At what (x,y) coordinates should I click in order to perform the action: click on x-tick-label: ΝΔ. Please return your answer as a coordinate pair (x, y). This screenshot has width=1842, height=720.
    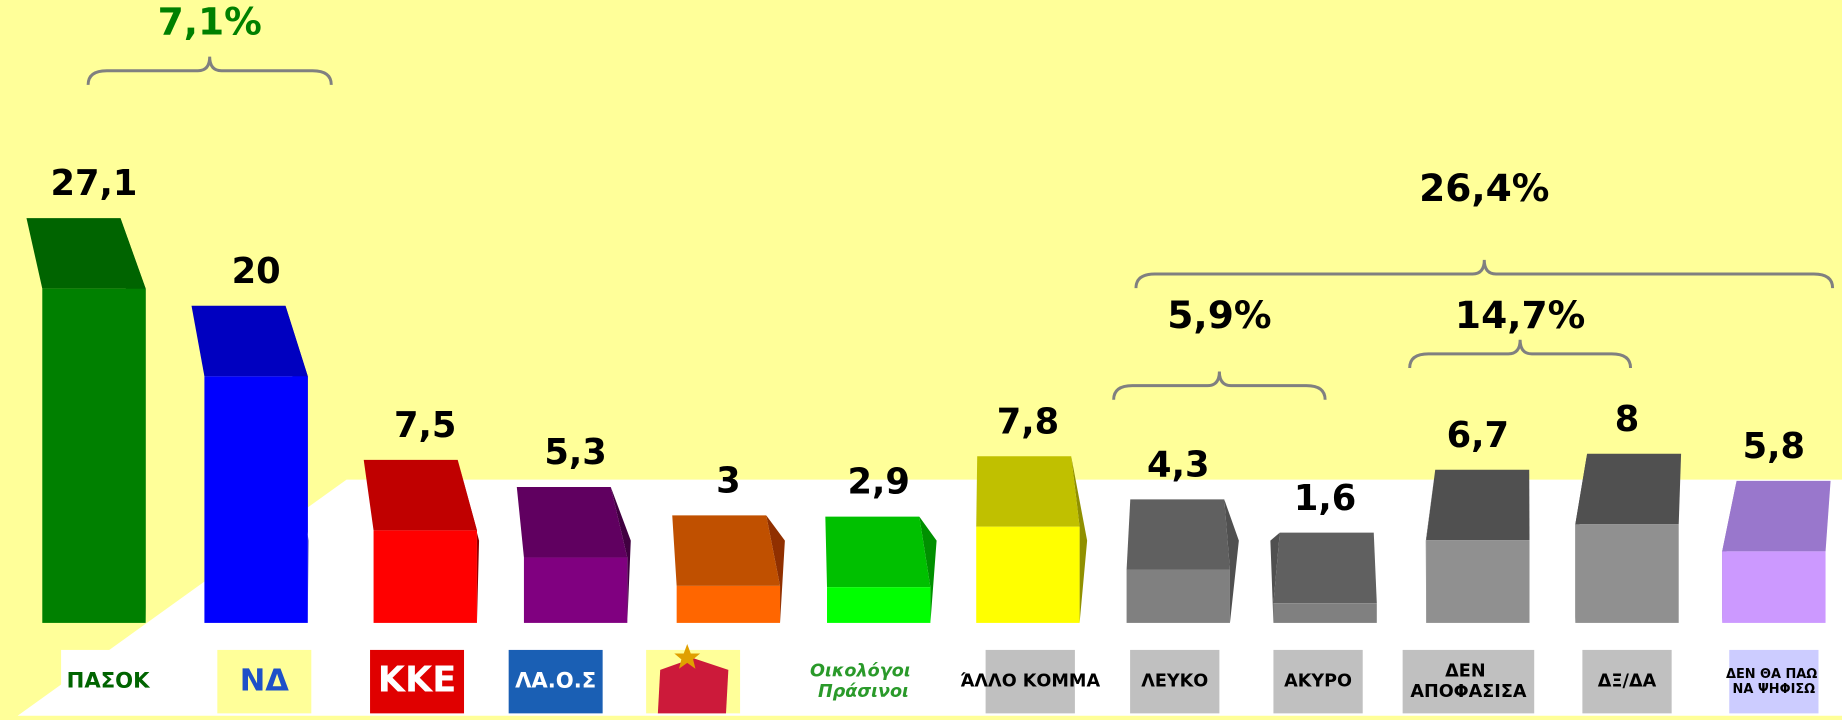
    Looking at the image, I should click on (265, 680).